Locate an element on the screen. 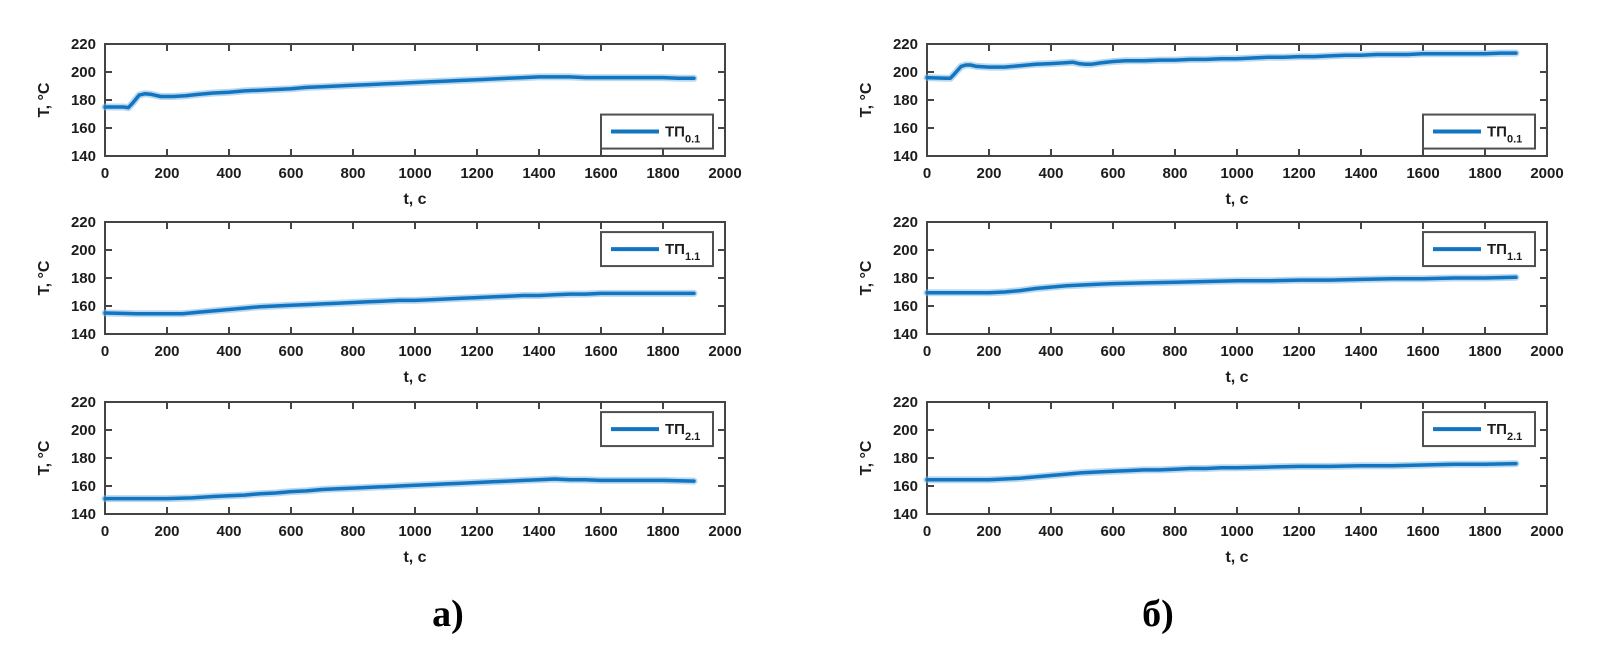  legend-label: ТП2.1 is located at coordinates (682, 432).